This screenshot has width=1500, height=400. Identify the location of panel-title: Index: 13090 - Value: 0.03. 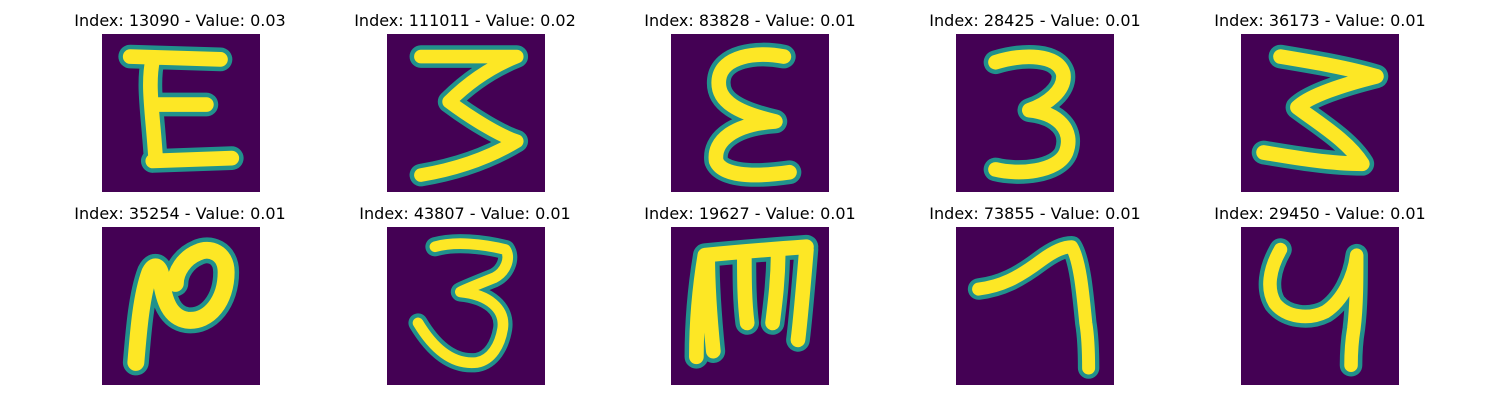
(180, 20).